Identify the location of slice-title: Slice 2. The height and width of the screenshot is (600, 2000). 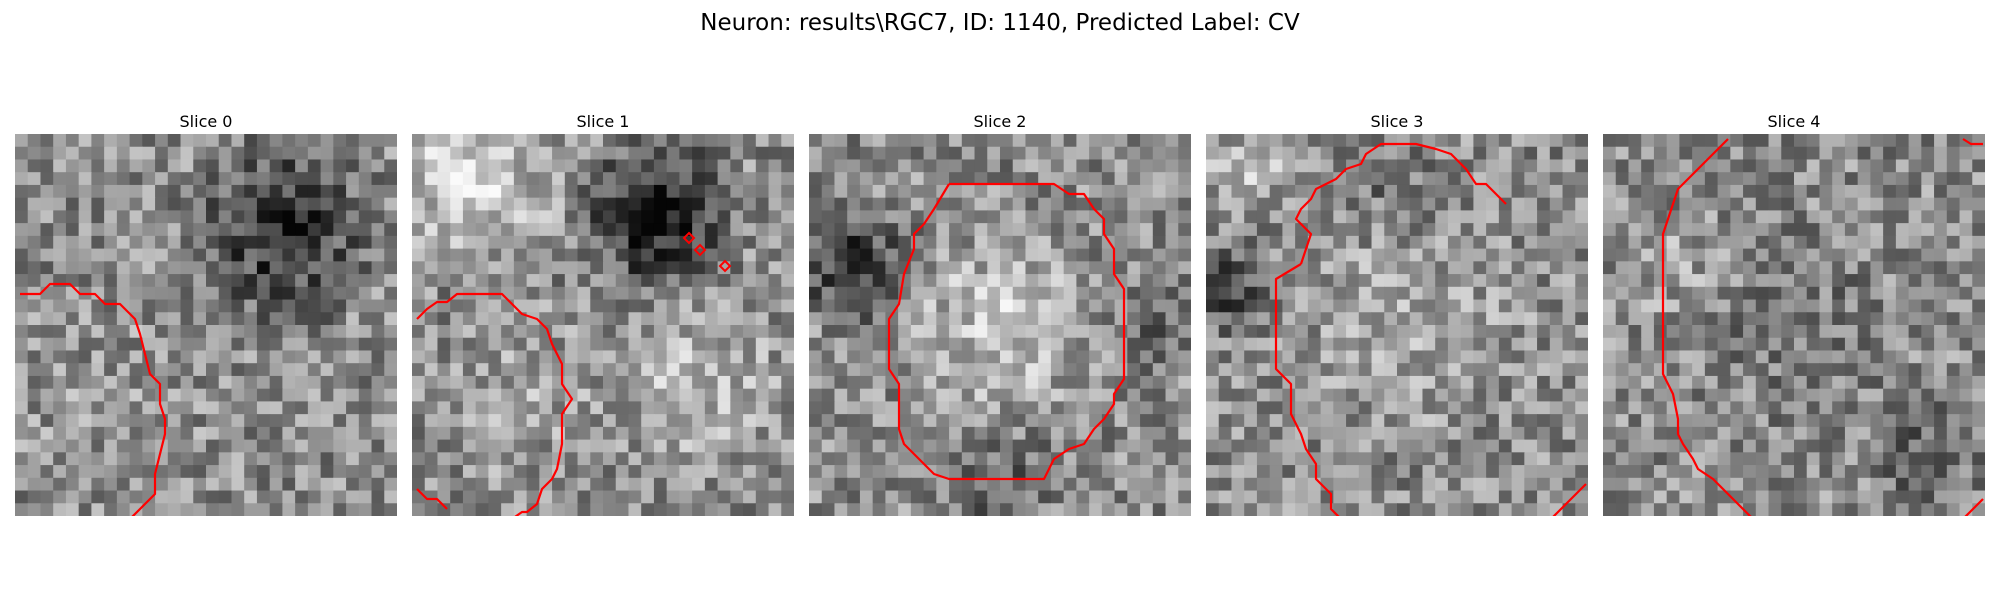
(1000, 121).